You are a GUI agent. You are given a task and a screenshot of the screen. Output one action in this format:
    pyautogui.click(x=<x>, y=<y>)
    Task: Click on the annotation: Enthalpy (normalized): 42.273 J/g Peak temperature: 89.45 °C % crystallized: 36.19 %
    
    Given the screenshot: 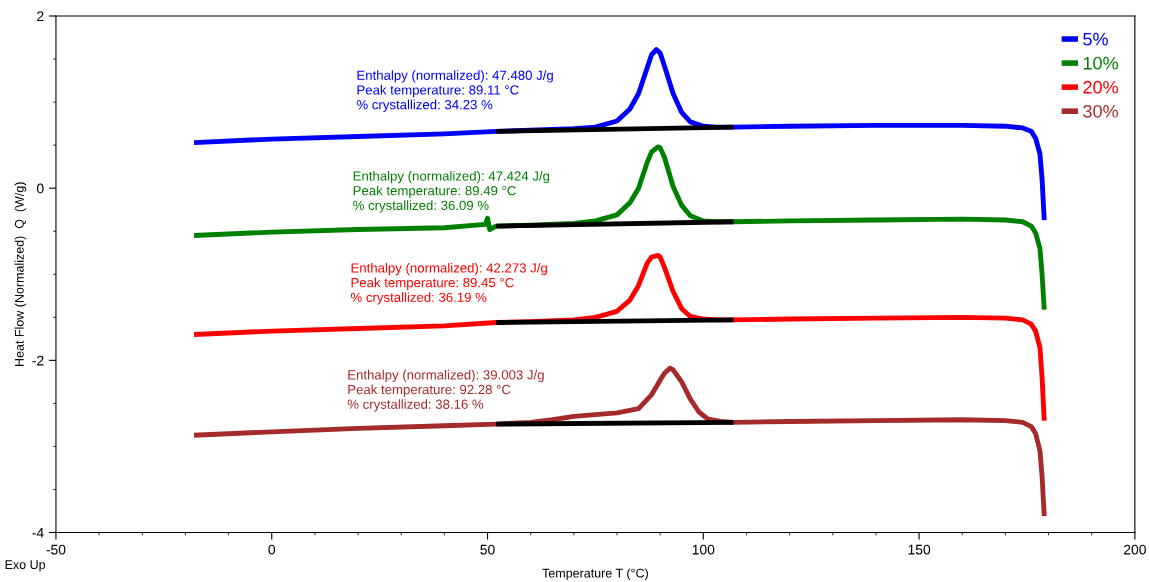 What is the action you would take?
    pyautogui.click(x=448, y=283)
    